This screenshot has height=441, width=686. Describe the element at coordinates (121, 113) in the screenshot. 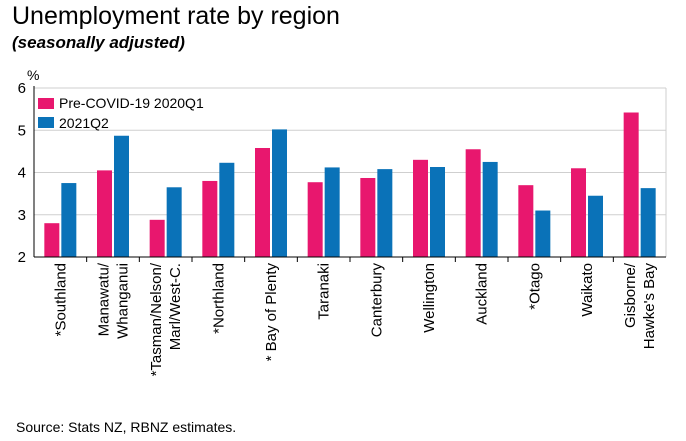

I see `legend: Pre-COVID-19 2020Q1 2021Q2` at that location.